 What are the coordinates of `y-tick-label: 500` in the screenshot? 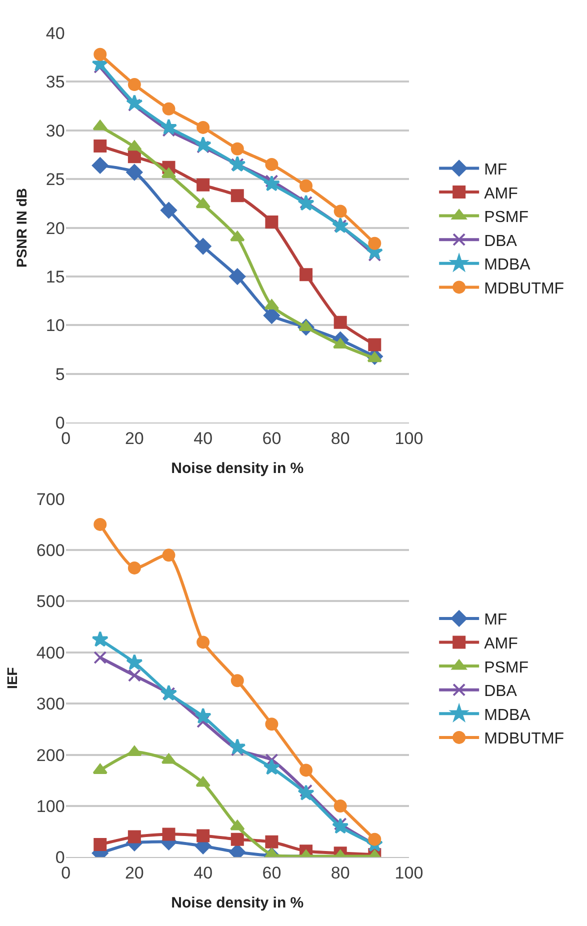 It's located at (50, 602).